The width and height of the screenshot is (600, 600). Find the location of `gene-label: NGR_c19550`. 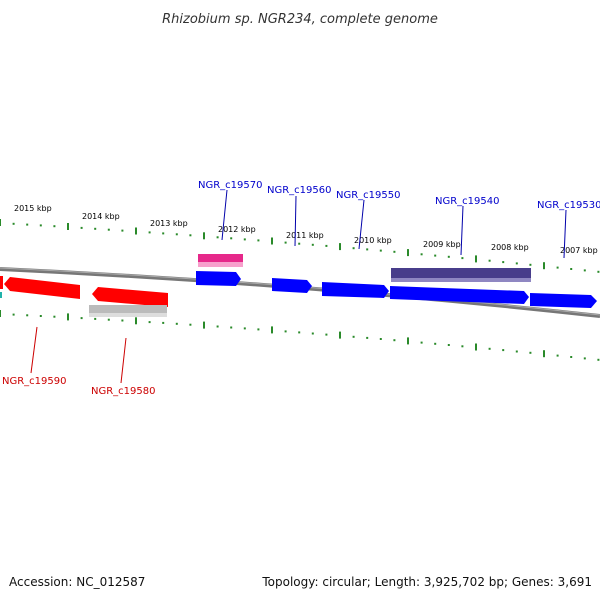

gene-label: NGR_c19550 is located at coordinates (368, 195).